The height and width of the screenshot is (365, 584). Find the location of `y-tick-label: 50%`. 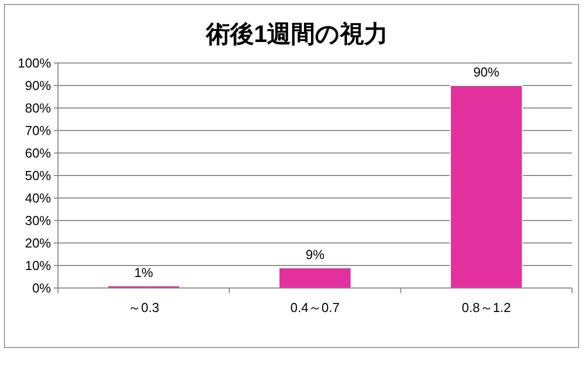

y-tick-label: 50% is located at coordinates (38, 175).